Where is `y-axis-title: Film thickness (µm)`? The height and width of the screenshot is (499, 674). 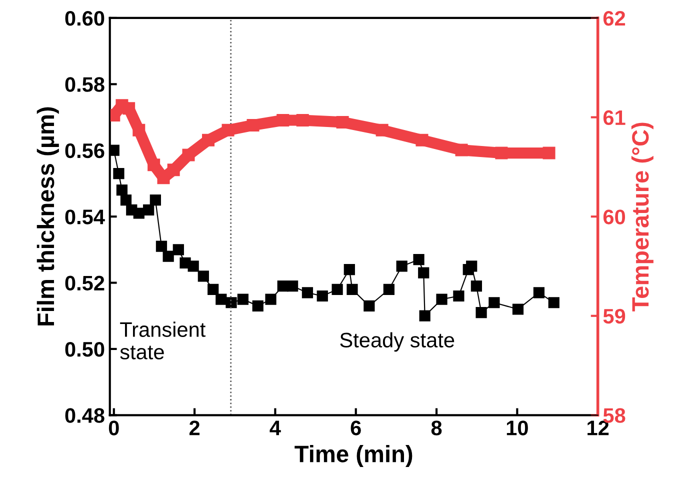
y-axis-title: Film thickness (µm) is located at coordinates (47, 216).